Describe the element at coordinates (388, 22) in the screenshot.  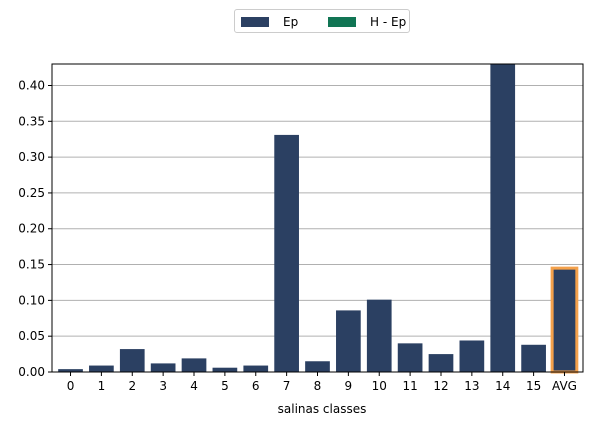
I see `legend-label-h-ep: H - Ep` at that location.